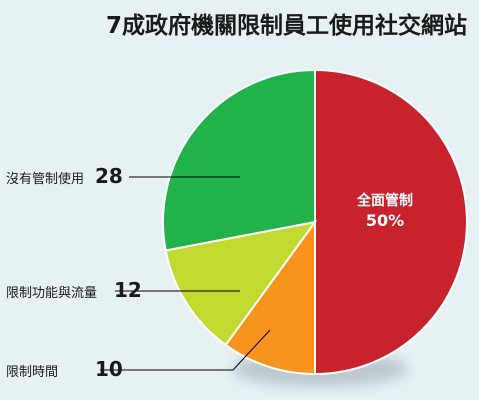 The height and width of the screenshot is (400, 479). Describe the element at coordinates (385, 220) in the screenshot. I see `slice-value-full-control: 50%` at that location.